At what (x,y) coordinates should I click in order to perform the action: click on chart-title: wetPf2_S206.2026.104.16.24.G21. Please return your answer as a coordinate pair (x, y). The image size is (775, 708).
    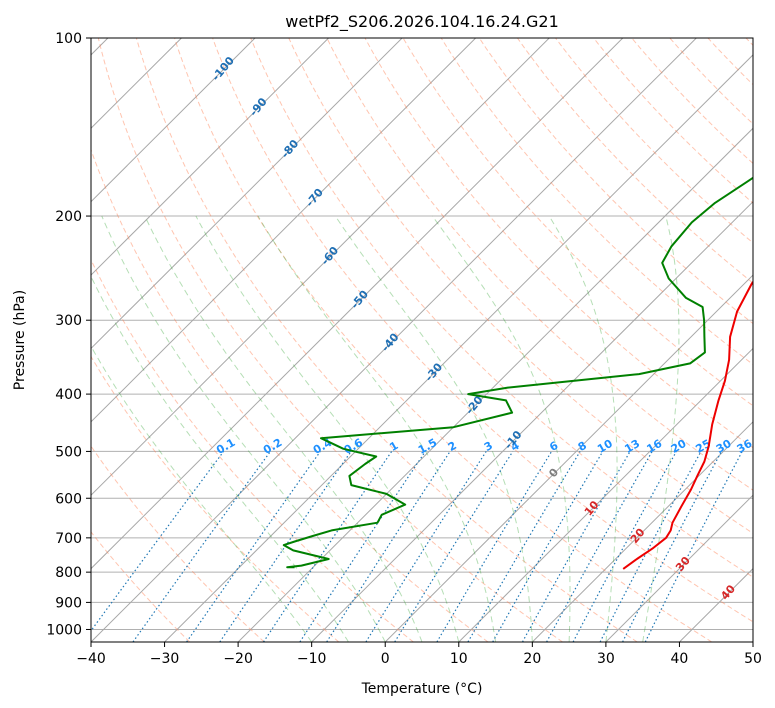
    Looking at the image, I should click on (422, 22).